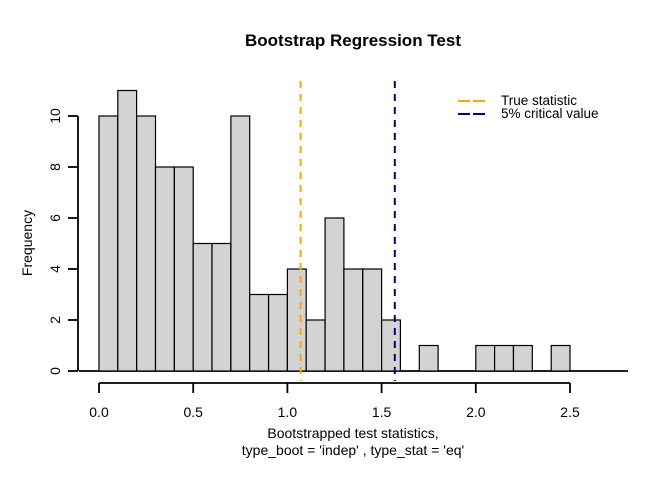  I want to click on x-tick-label: 2.5, so click(570, 412).